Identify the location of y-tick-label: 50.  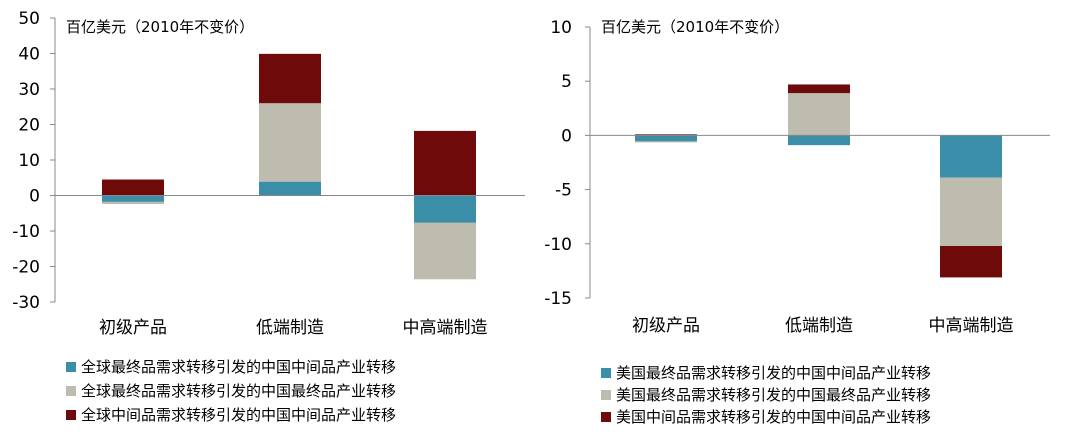
(29, 19).